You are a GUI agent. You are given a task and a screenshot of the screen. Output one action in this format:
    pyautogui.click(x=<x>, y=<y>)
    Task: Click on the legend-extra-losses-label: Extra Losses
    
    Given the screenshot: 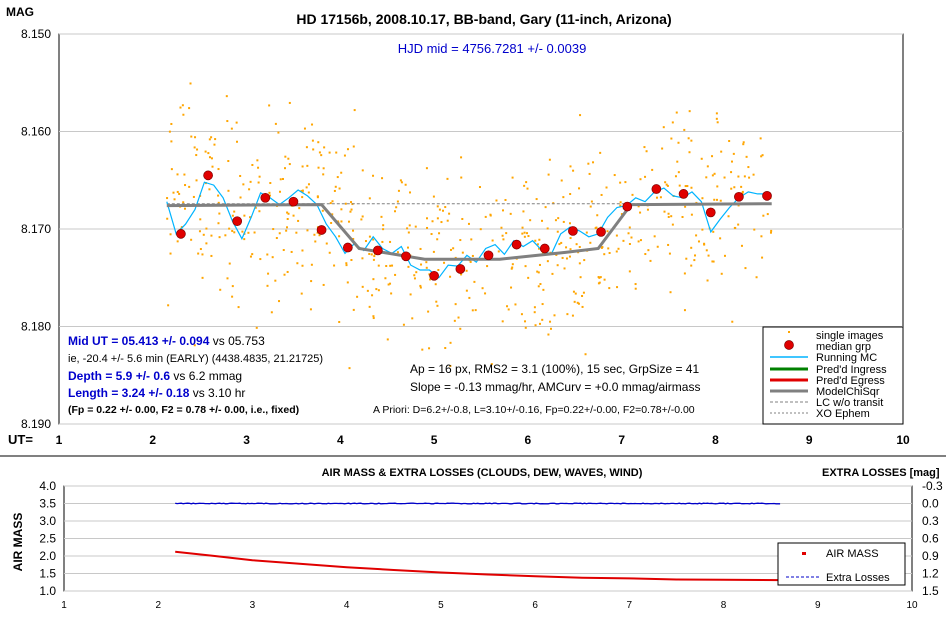 What is the action you would take?
    pyautogui.click(x=858, y=578)
    